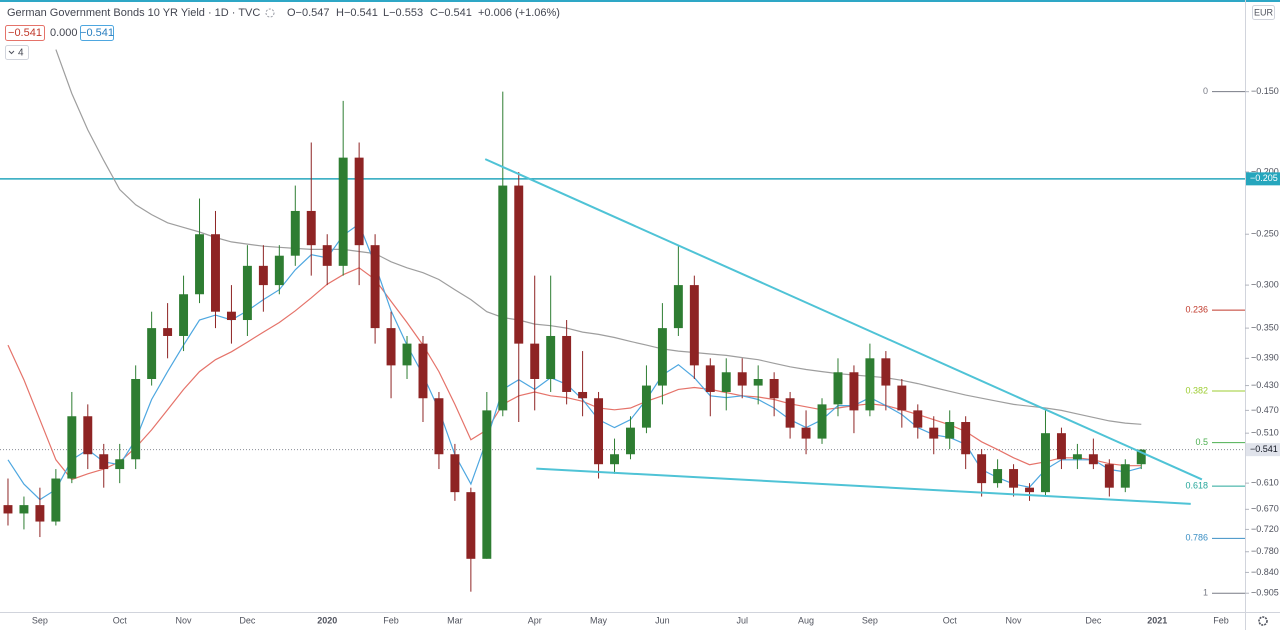 The image size is (1280, 630). Describe the element at coordinates (1196, 310) in the screenshot. I see `fib-level-label: 0.236` at that location.